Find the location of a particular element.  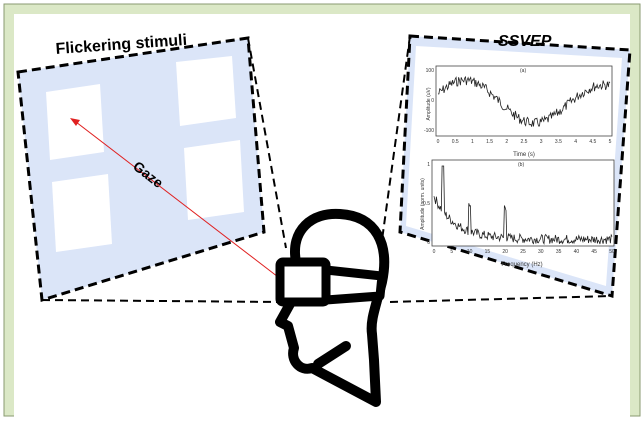

plot-a-x-tick-label: 0 is located at coordinates (438, 142).